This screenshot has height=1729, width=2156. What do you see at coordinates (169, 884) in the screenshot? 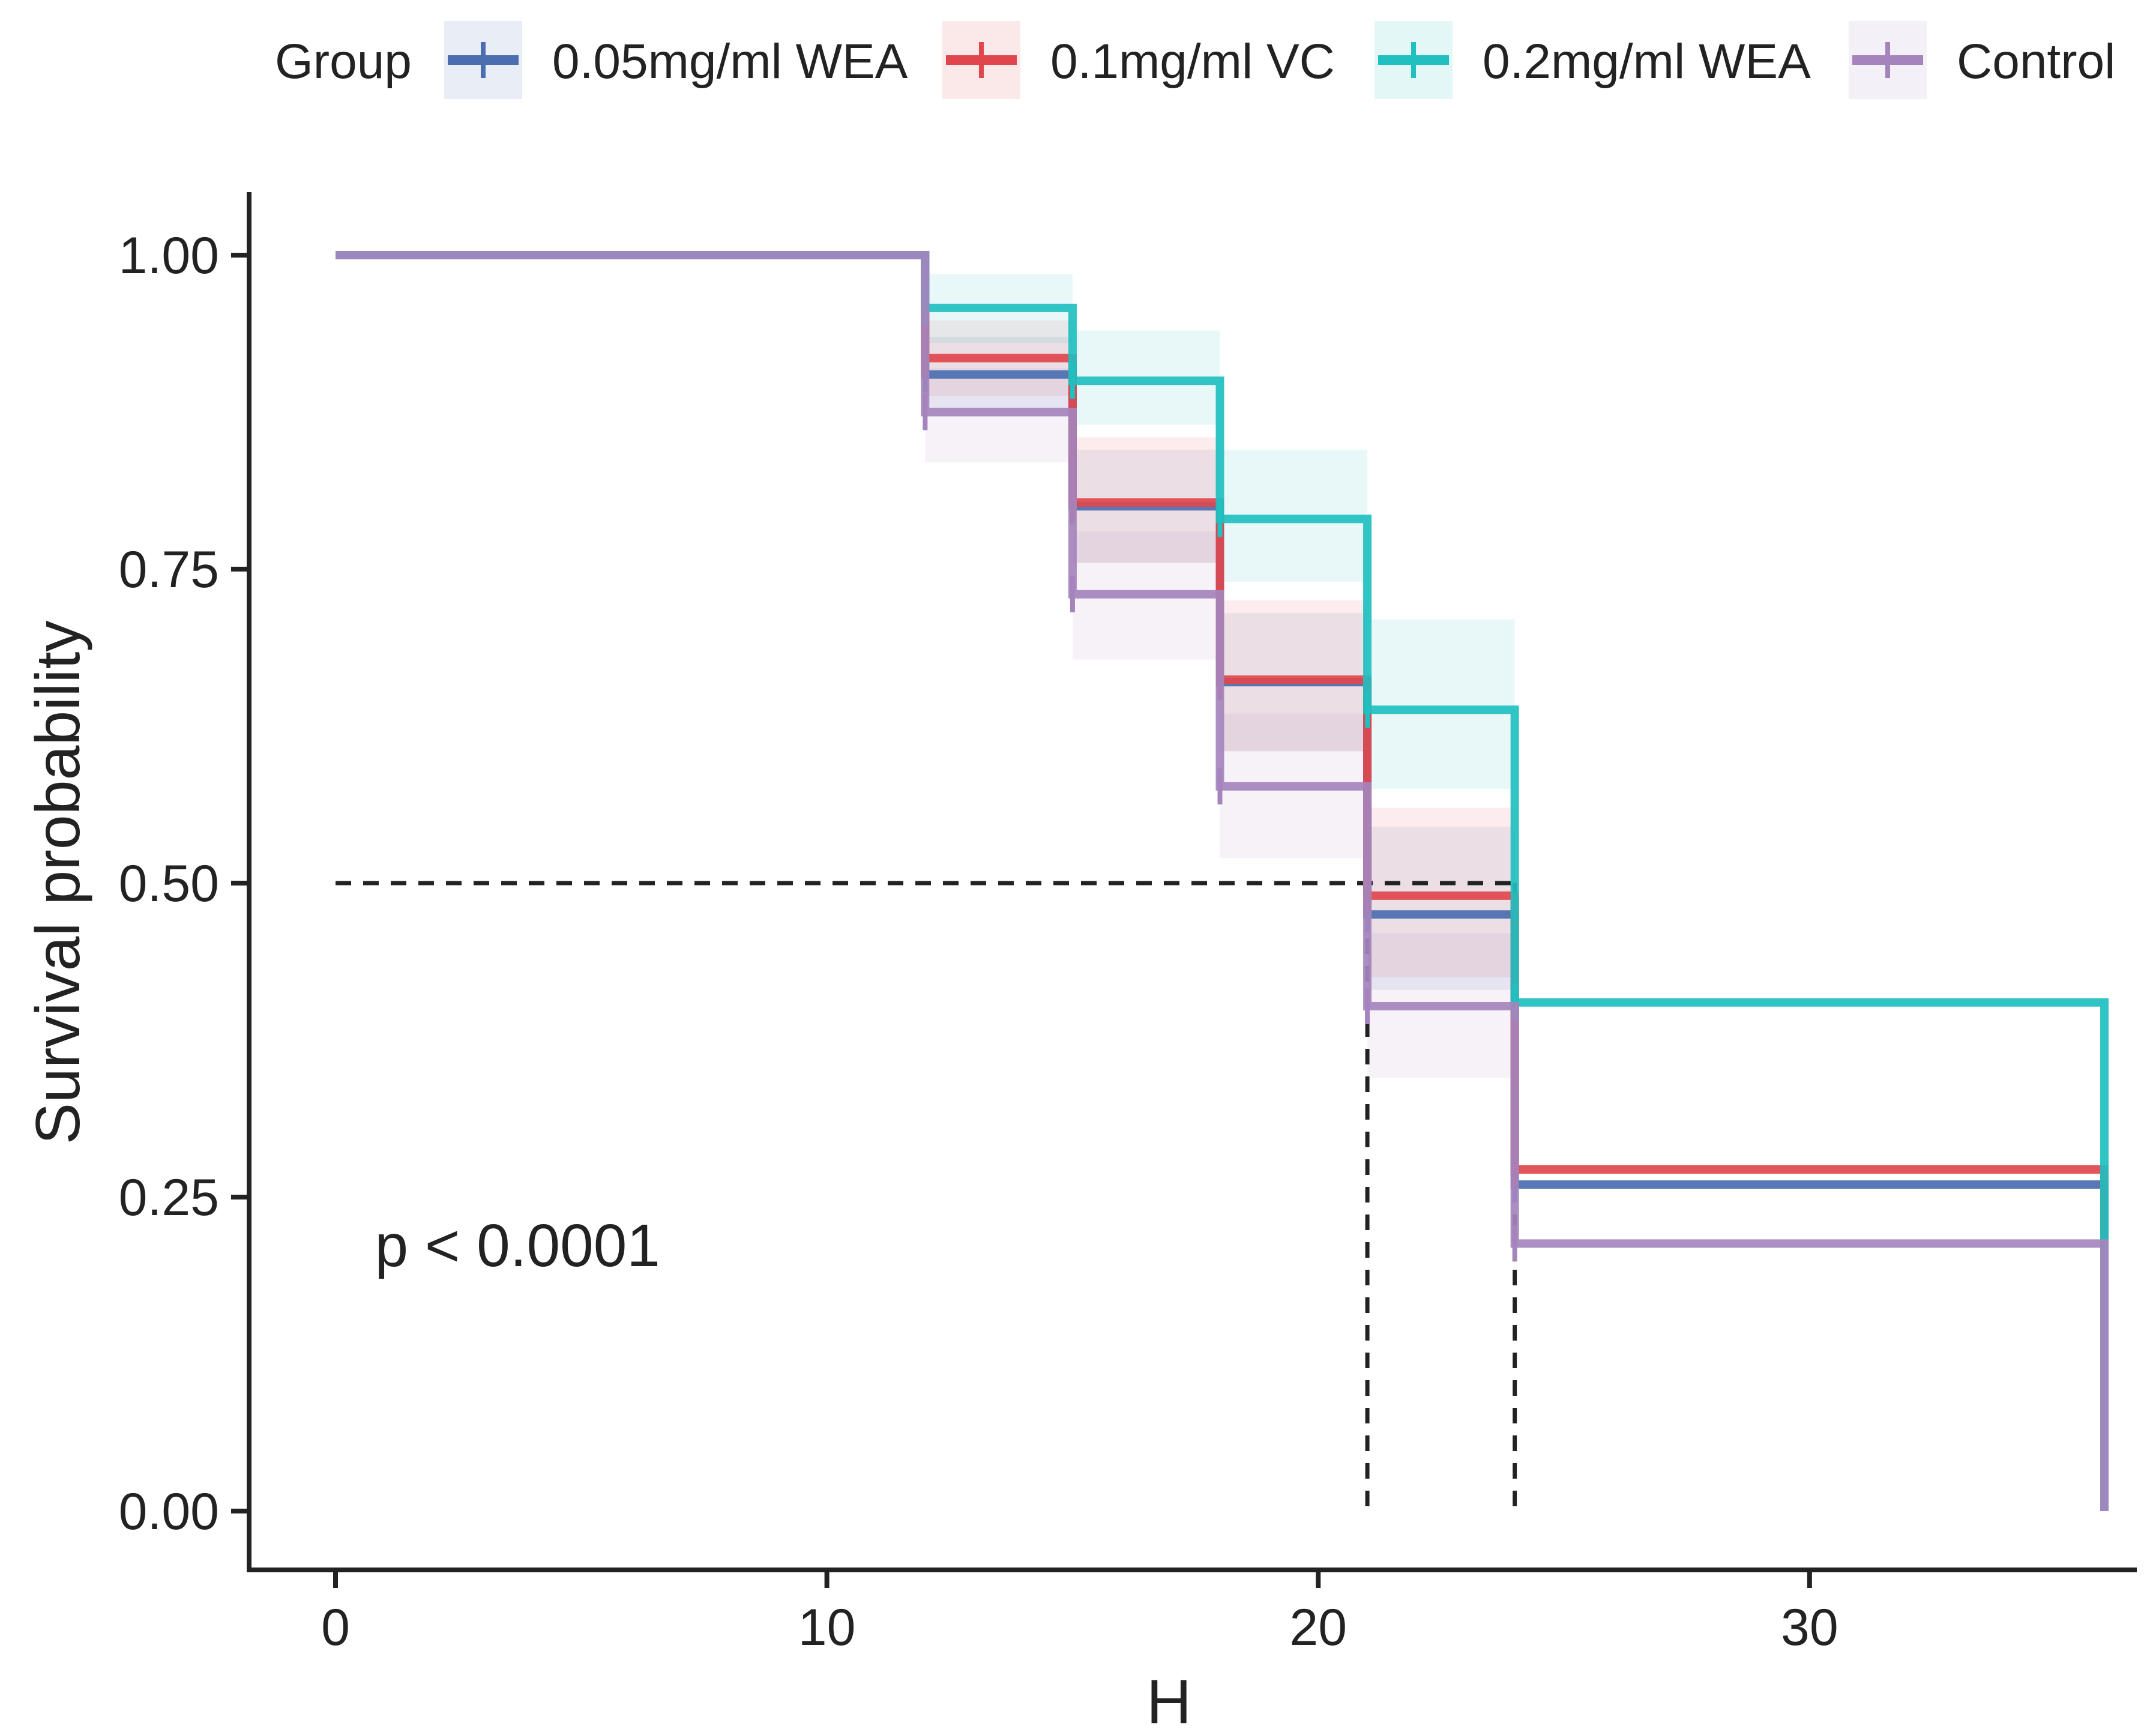
I see `y-tick-label: 0.50` at bounding box center [169, 884].